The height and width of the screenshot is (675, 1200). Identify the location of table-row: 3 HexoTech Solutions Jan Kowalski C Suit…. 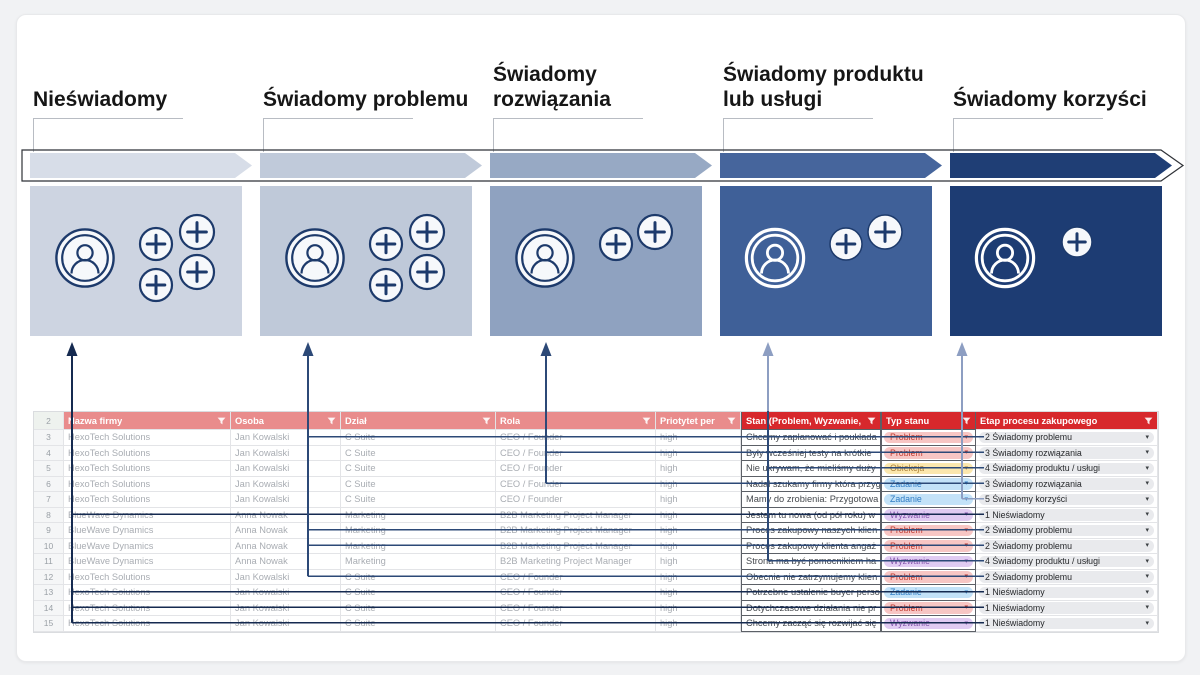
(596, 438).